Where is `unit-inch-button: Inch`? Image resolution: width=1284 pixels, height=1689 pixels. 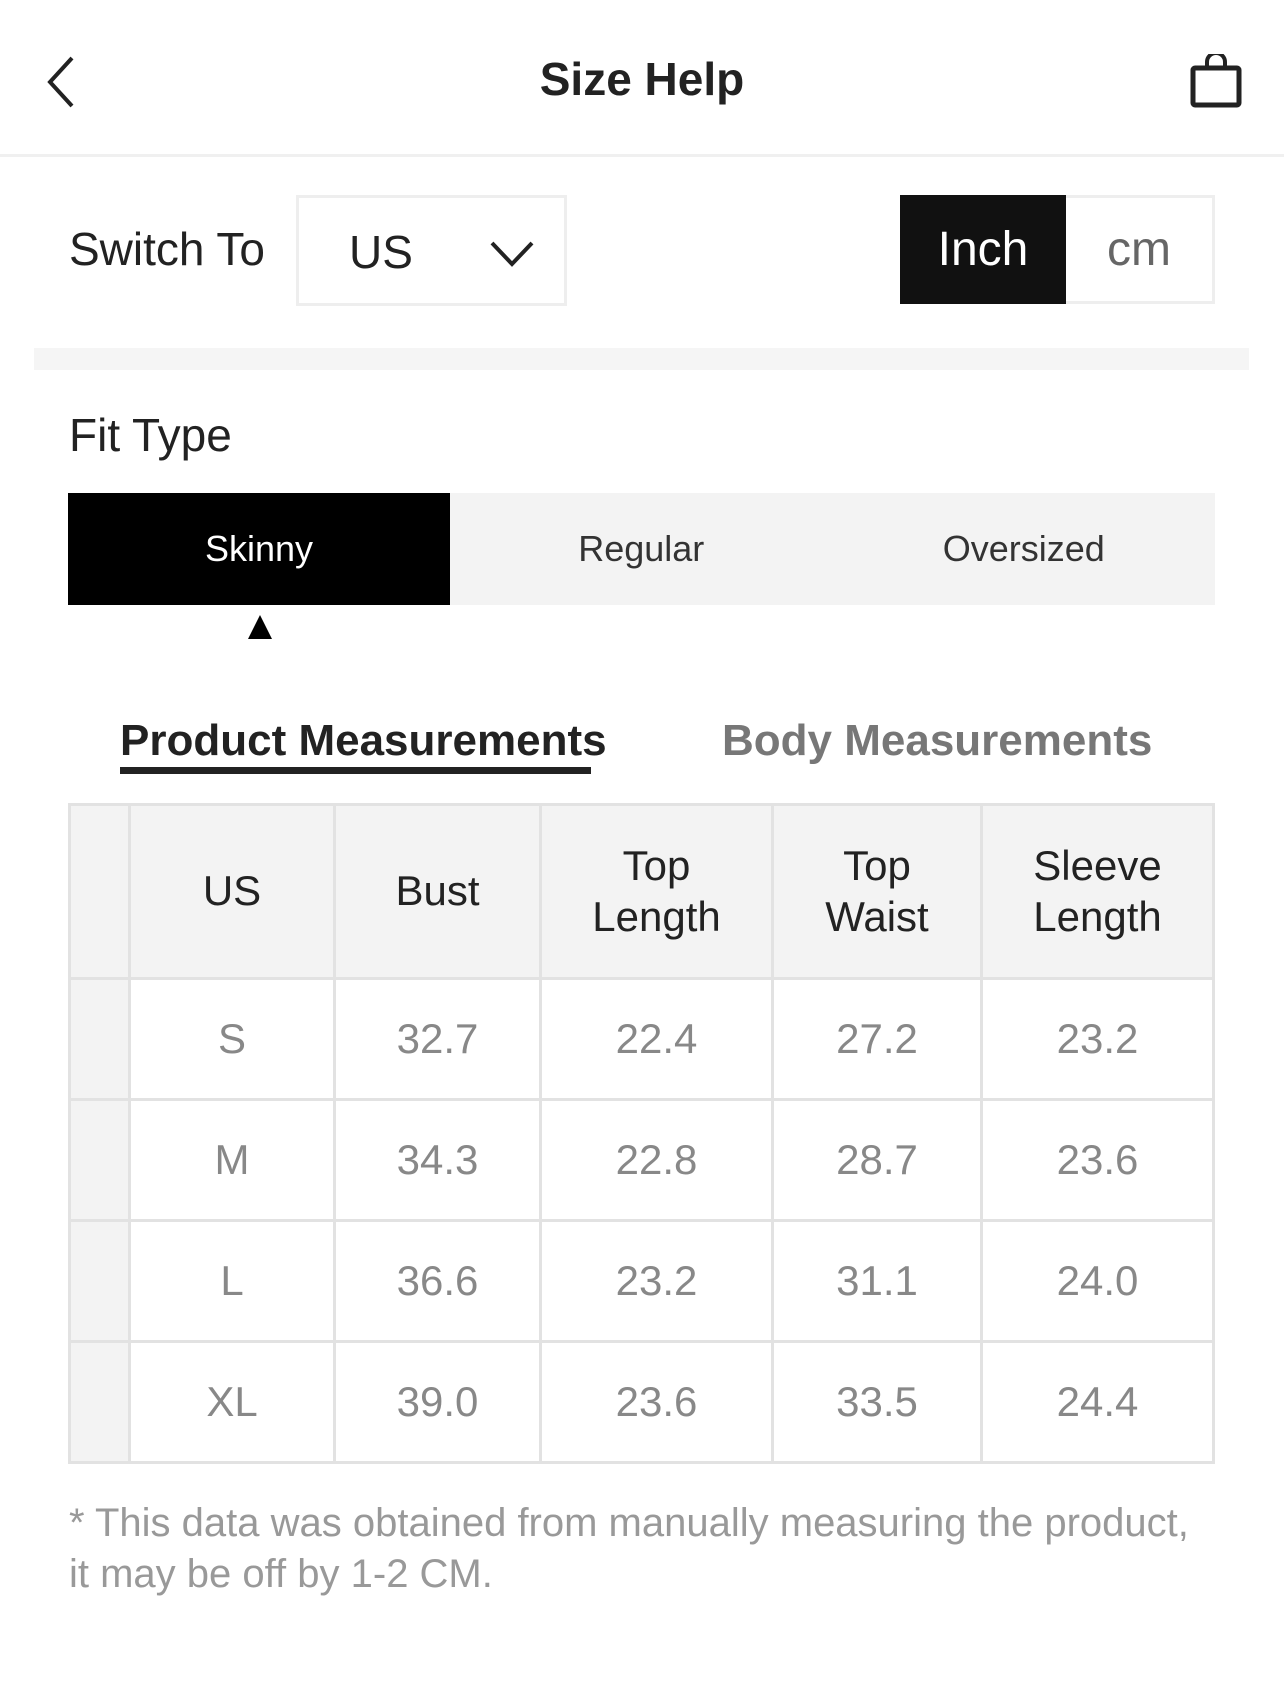 unit-inch-button: Inch is located at coordinates (983, 249).